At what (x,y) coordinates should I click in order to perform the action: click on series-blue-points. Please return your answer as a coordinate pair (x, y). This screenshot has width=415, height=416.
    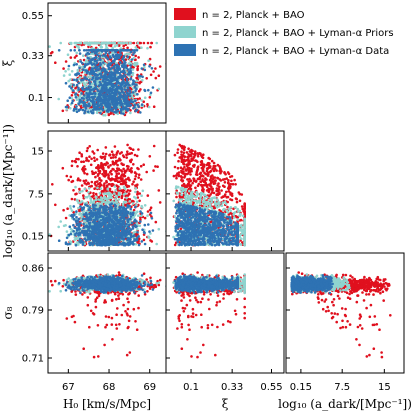
    Looking at the image, I should click on (106, 82).